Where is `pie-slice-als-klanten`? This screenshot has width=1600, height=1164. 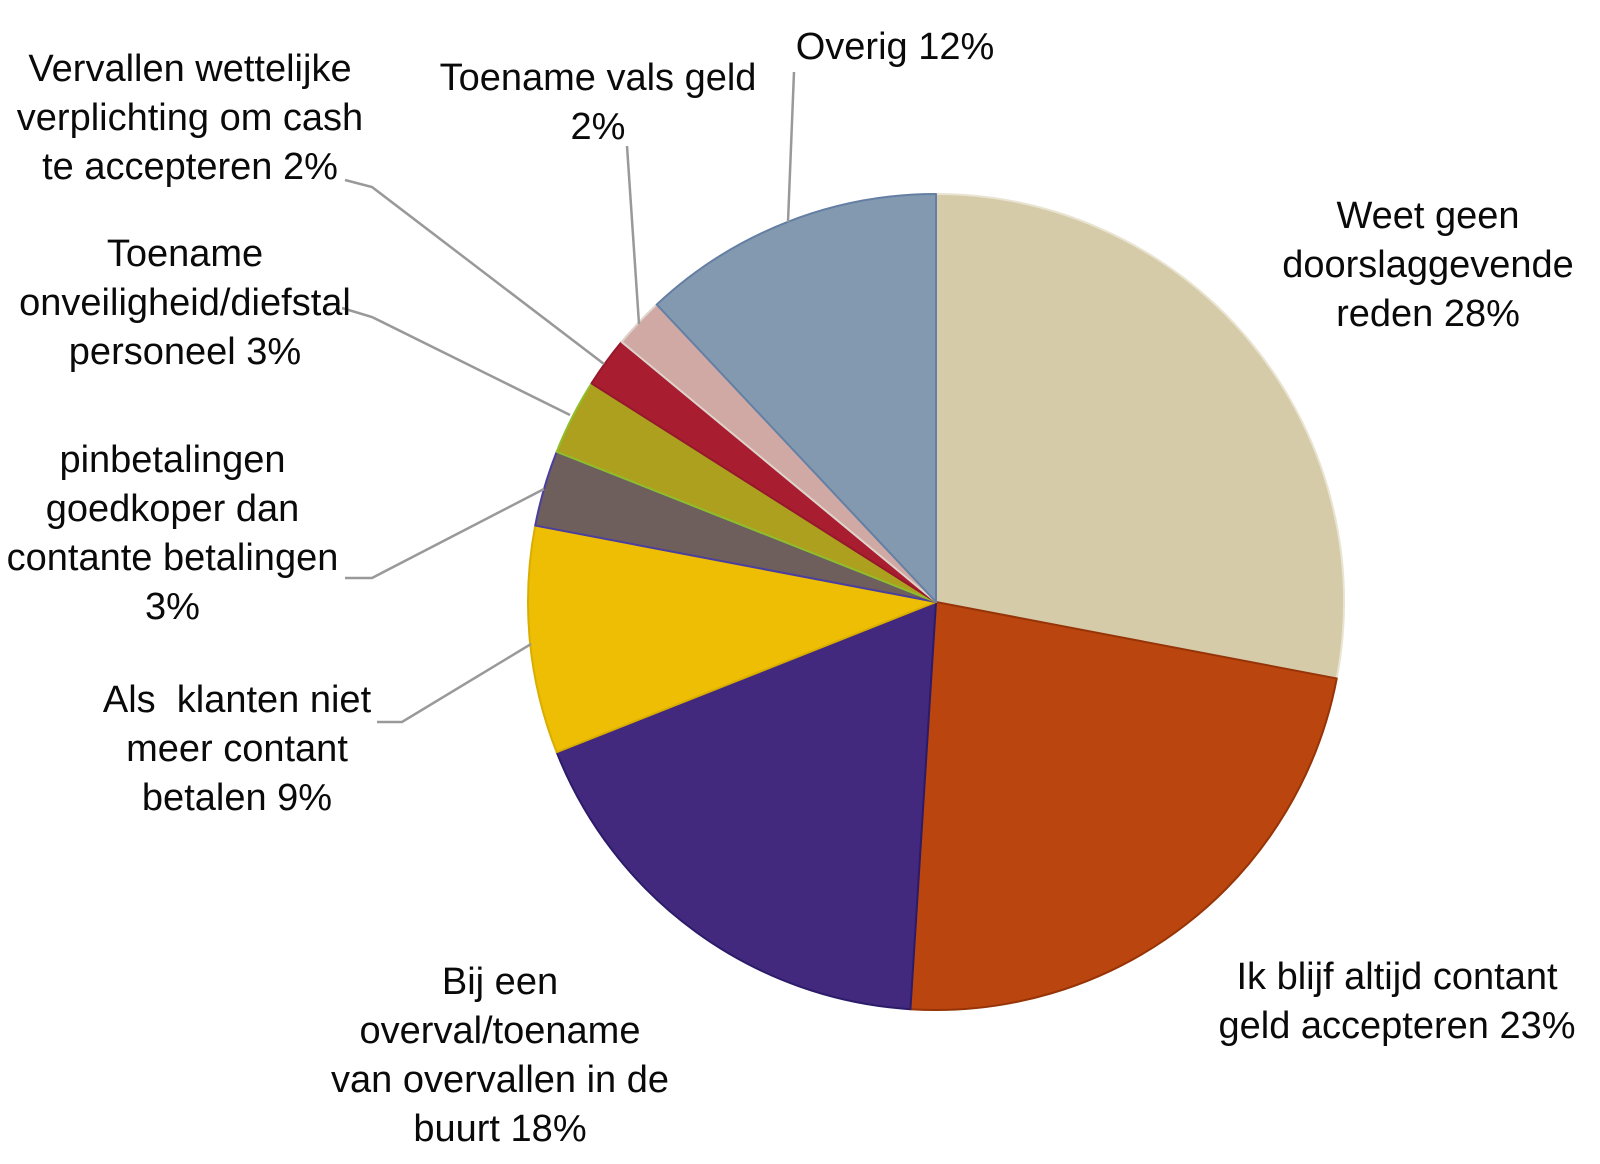 pie-slice-als-klanten is located at coordinates (732, 639).